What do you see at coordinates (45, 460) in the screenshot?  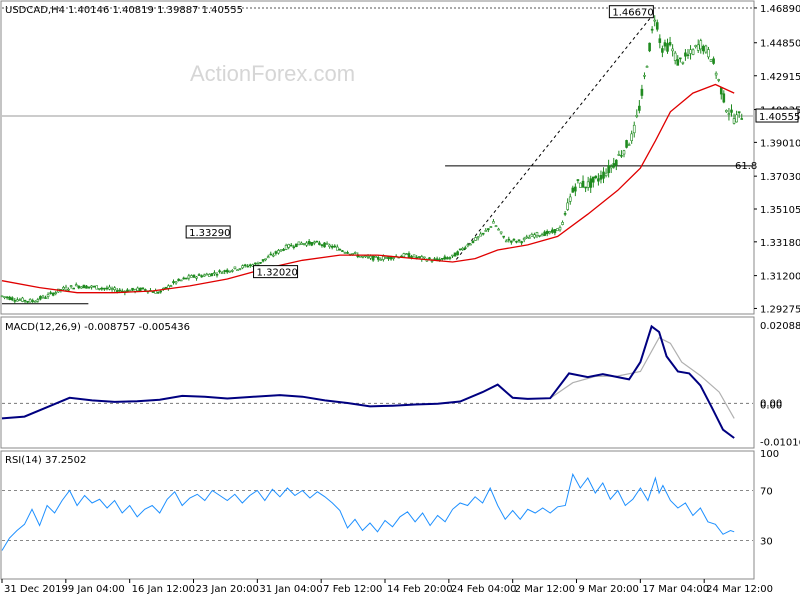 I see `rsi-title: RSI(14) 37.2502` at bounding box center [45, 460].